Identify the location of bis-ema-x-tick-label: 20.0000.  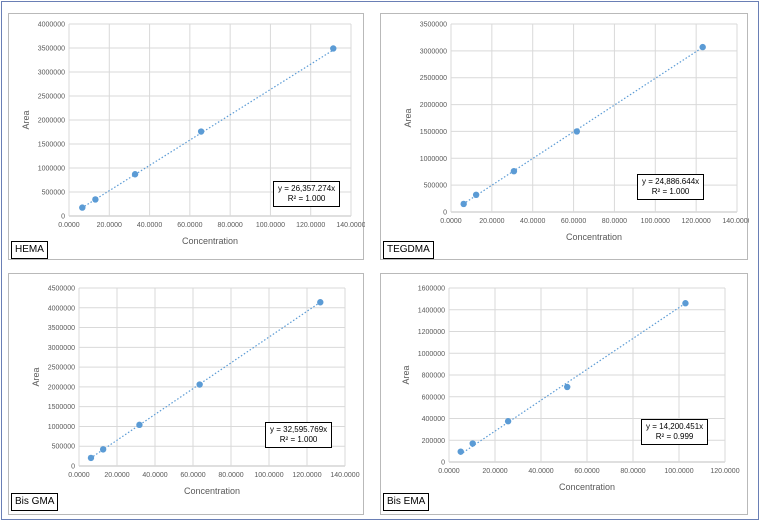
(494, 471).